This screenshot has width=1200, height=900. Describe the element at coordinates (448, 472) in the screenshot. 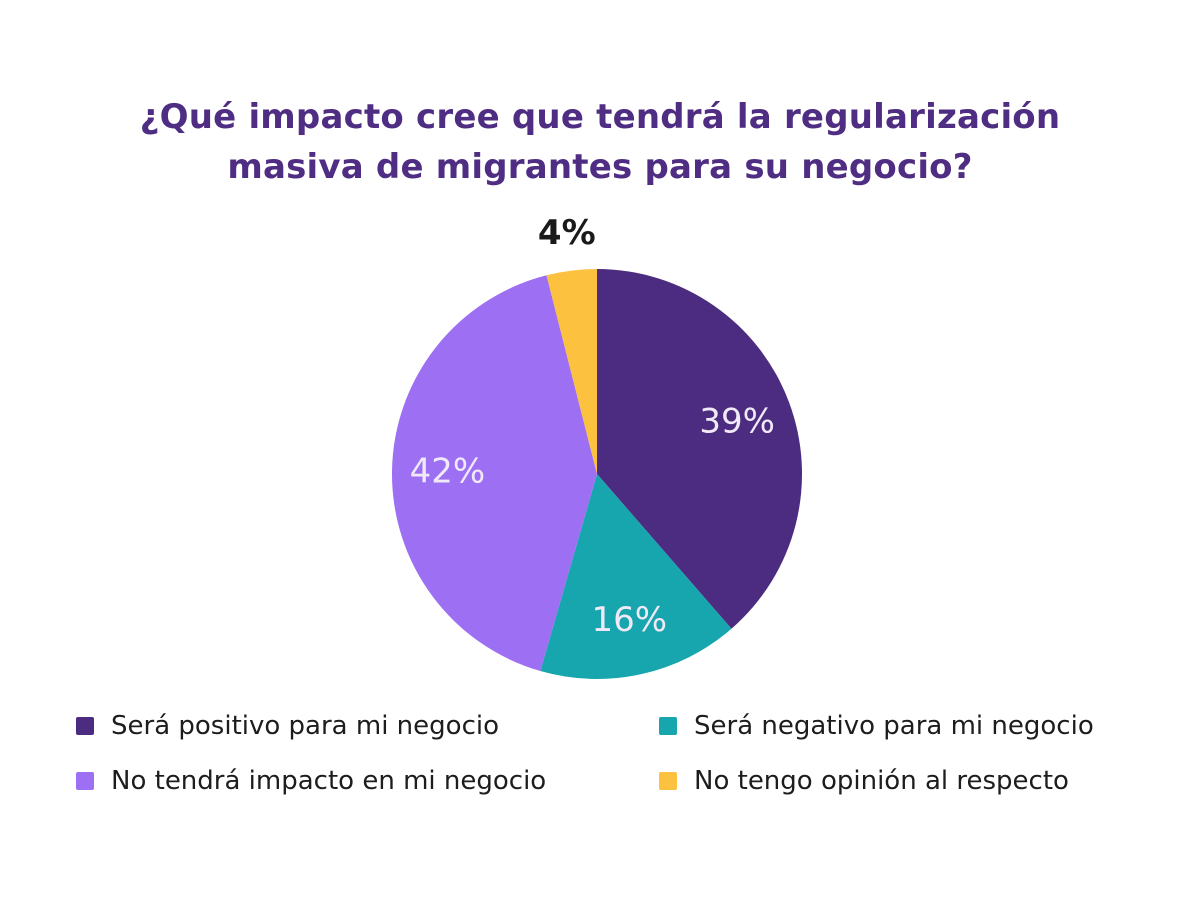

I see `pie-slice-label-2: 42%` at that location.